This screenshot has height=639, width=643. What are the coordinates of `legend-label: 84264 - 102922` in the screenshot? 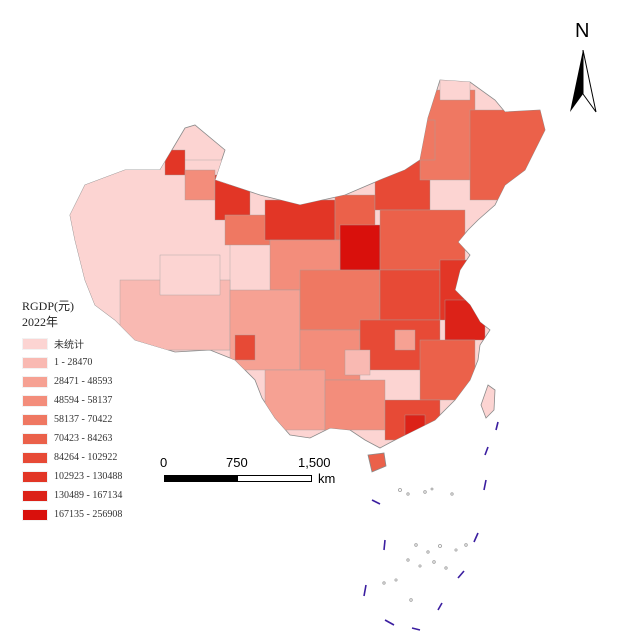 It's located at (86, 457).